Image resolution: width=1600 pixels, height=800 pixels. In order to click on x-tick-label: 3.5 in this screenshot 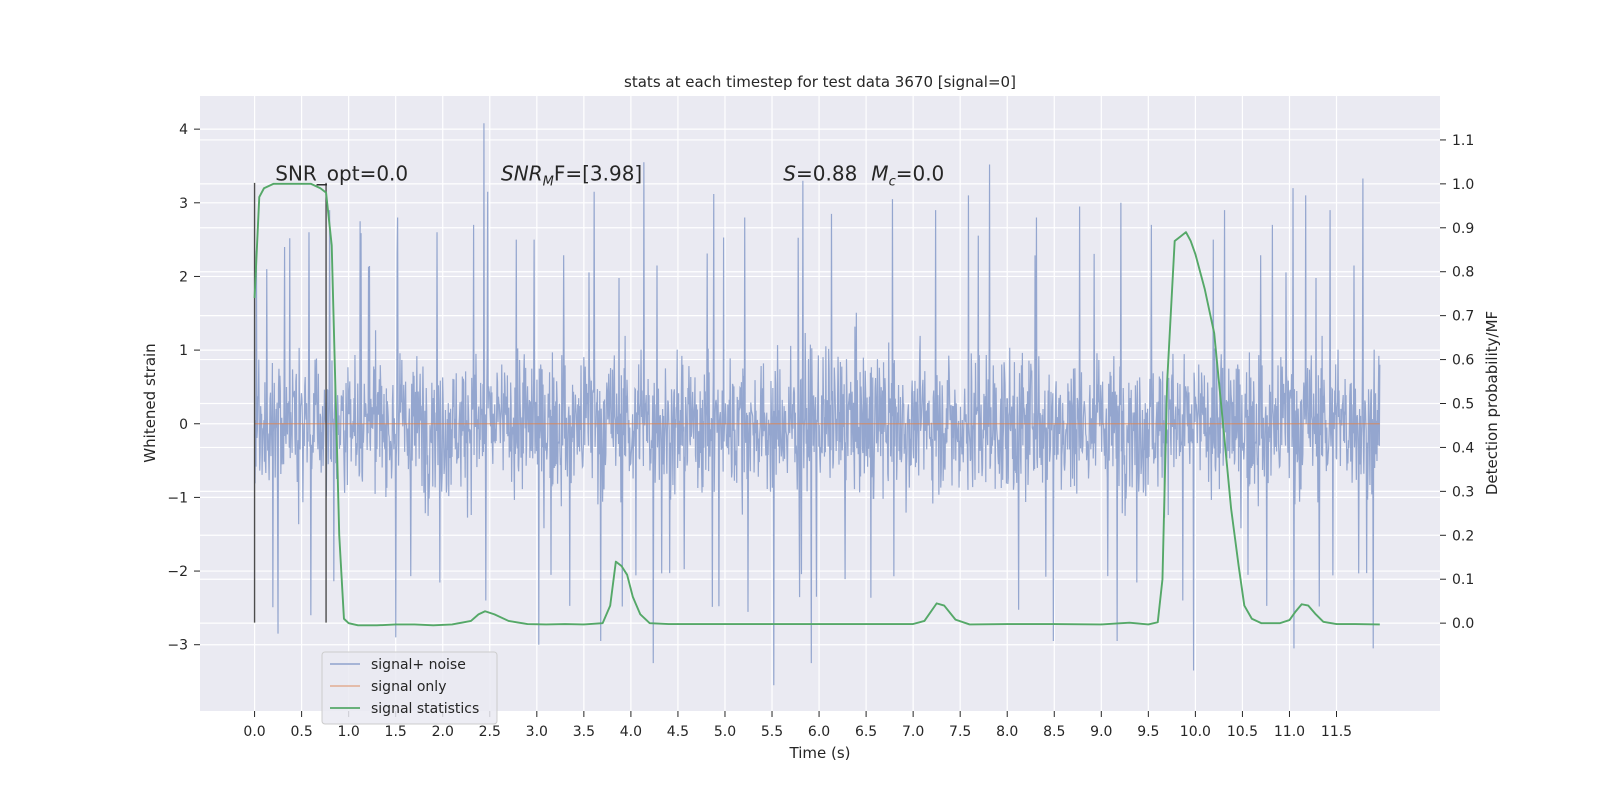, I will do `click(584, 732)`.